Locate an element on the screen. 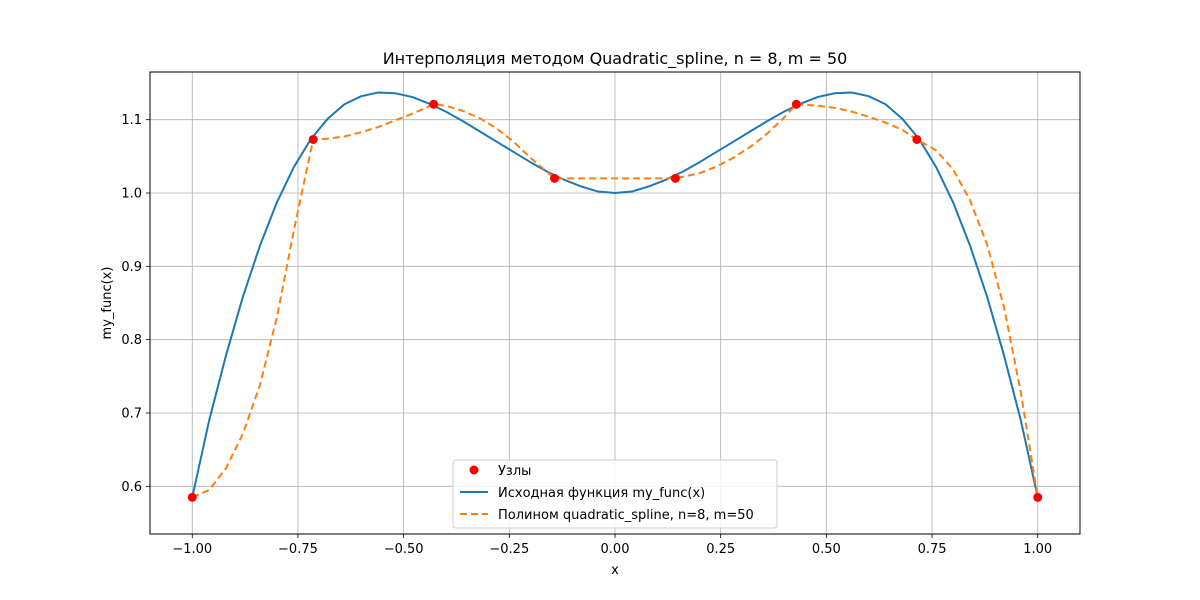 The width and height of the screenshot is (1200, 600). x-tick-label: −0.25 is located at coordinates (509, 549).